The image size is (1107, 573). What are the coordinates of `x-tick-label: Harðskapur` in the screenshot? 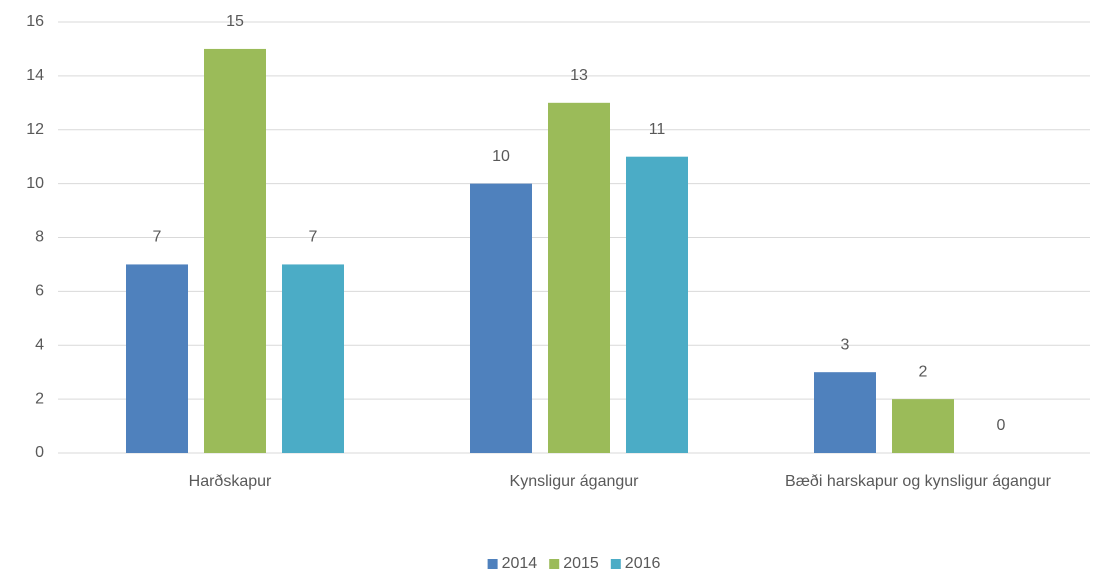 It's located at (230, 481).